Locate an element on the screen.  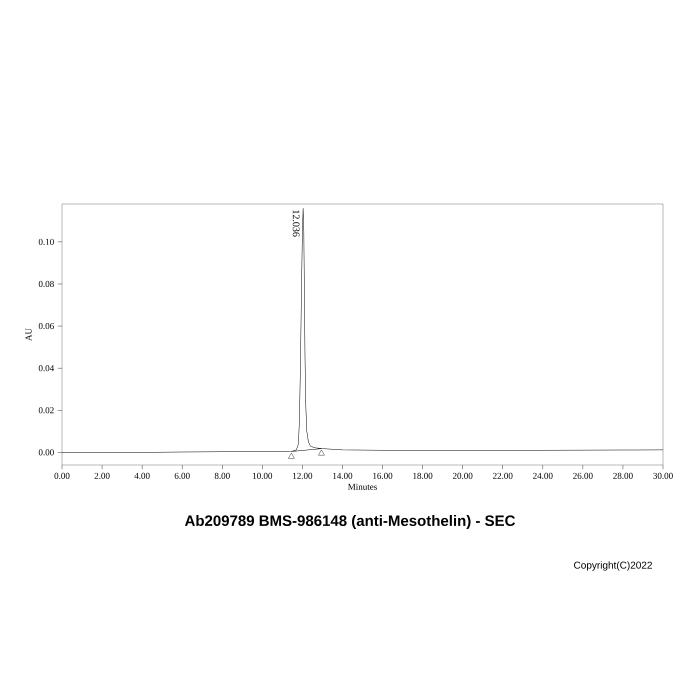
y-tick-label: 0.06 is located at coordinates (46, 326).